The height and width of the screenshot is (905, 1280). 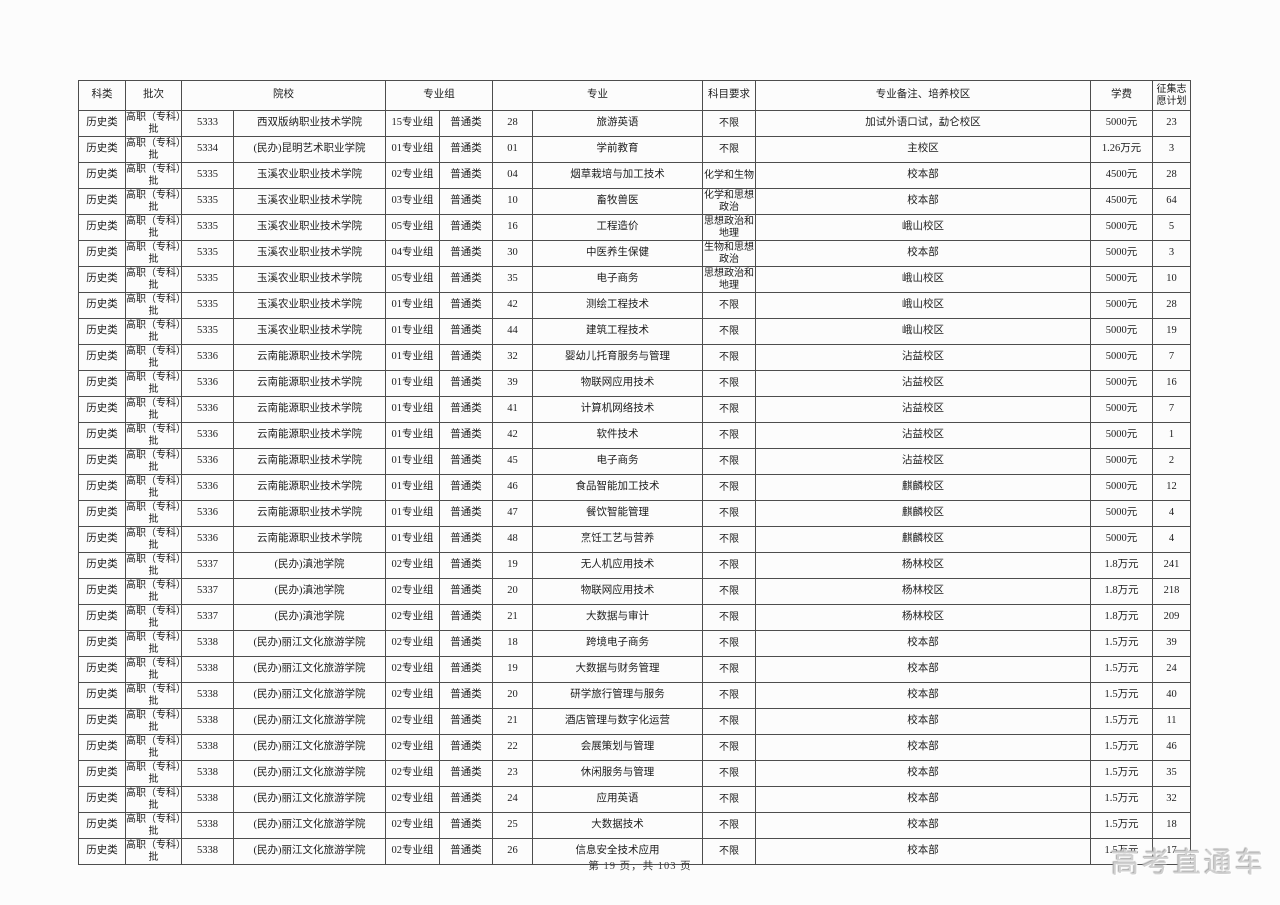 What do you see at coordinates (1171, 617) in the screenshot?
I see `cell-plan: 209` at bounding box center [1171, 617].